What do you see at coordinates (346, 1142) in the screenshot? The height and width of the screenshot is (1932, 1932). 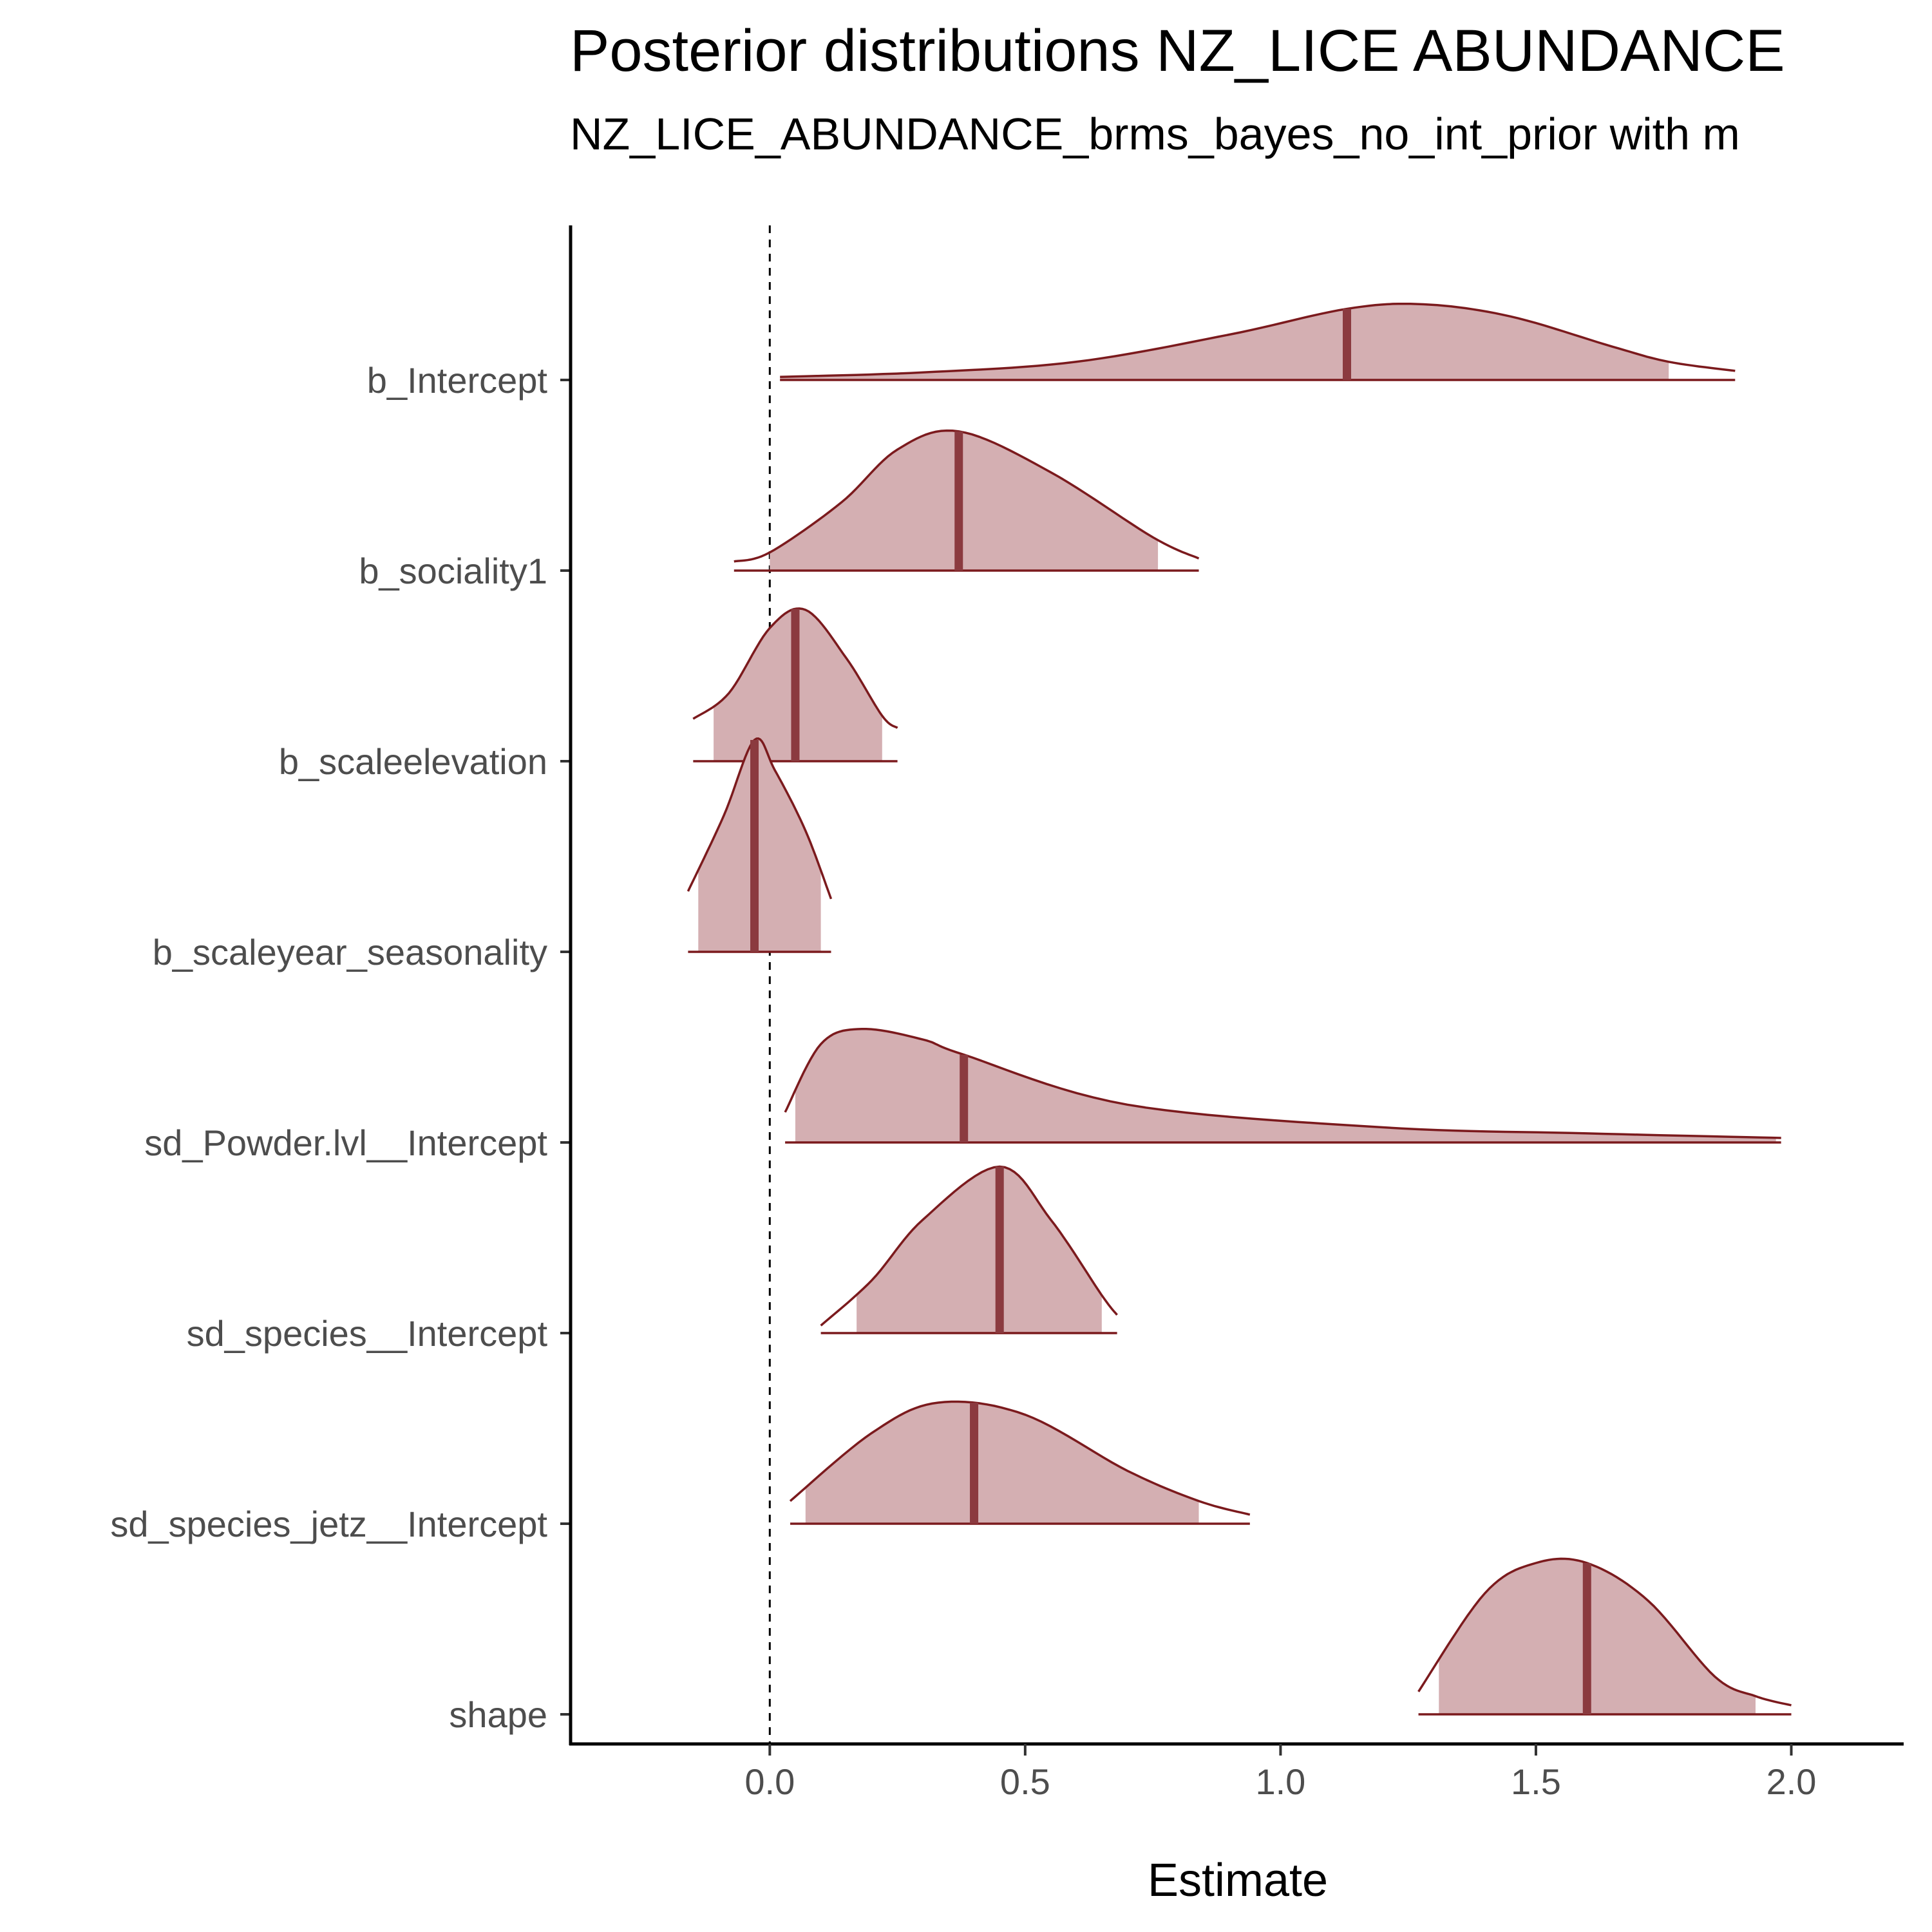 I see `y-tick-label-sd-powder-lvl-intercept: sd_Powder.lvl__Intercept` at bounding box center [346, 1142].